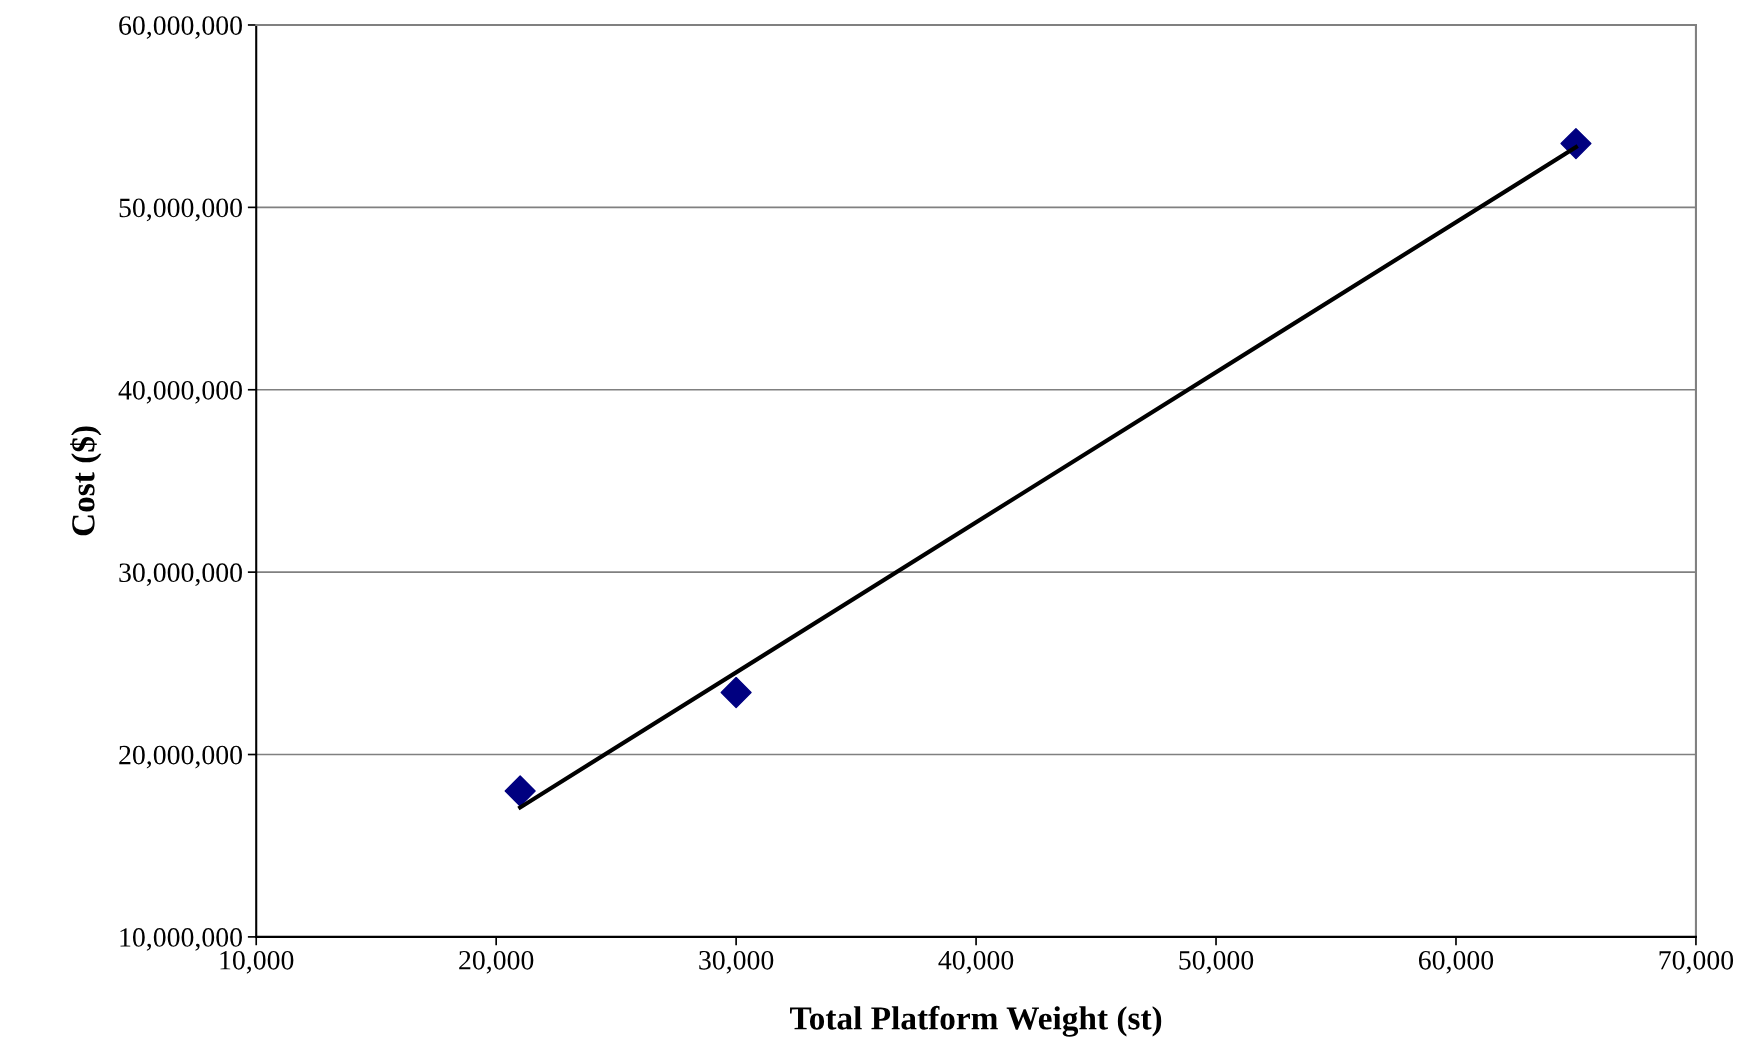 This screenshot has width=1743, height=1041. What do you see at coordinates (180, 27) in the screenshot?
I see `y-tick-label: 60,000,000` at bounding box center [180, 27].